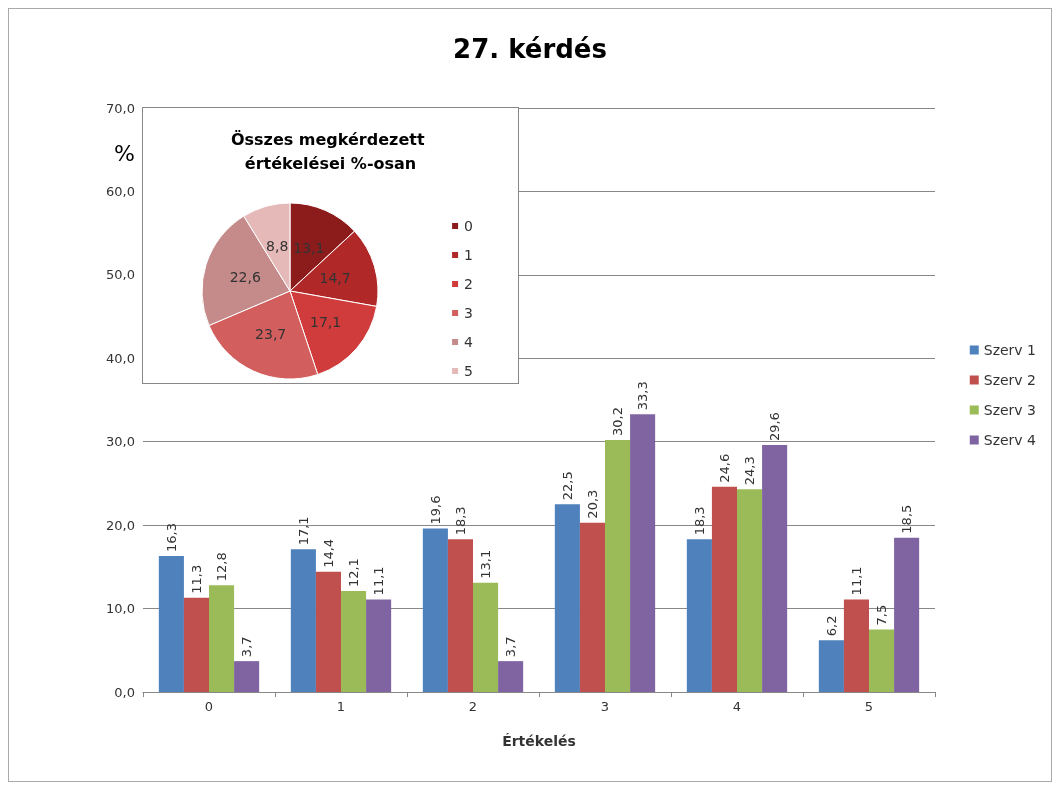 Image resolution: width=1062 pixels, height=792 pixels. I want to click on legend-label: 1, so click(469, 255).